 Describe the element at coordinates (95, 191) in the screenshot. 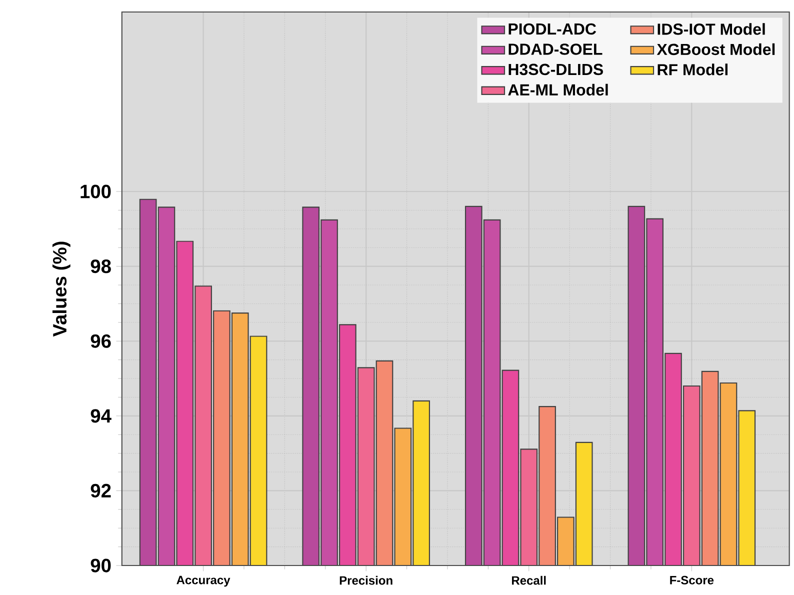

I see `y-tick-label: 100` at that location.